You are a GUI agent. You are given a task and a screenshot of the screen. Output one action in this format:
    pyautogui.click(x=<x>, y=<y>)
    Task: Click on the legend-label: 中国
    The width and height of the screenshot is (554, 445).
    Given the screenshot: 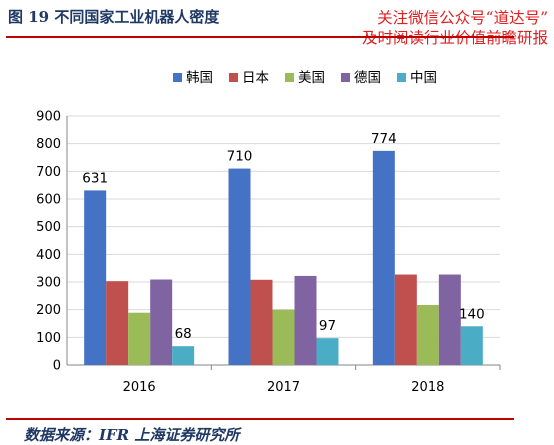 What is the action you would take?
    pyautogui.click(x=423, y=78)
    